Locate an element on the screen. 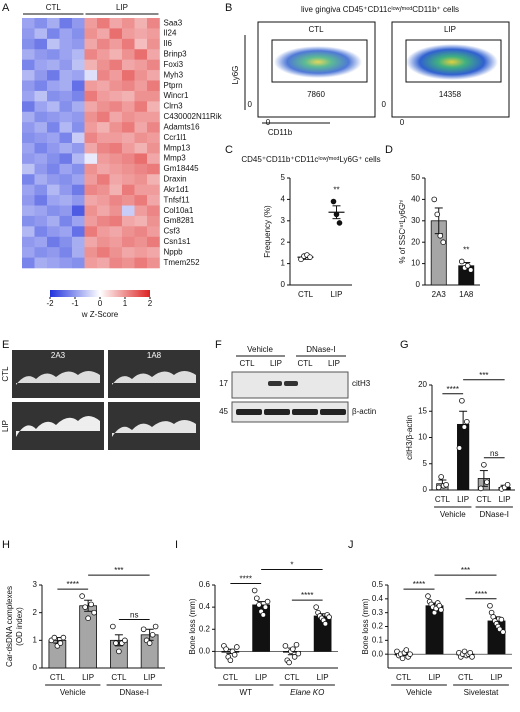 This screenshot has height=712, width=520. sig-label: **** is located at coordinates (419, 584).